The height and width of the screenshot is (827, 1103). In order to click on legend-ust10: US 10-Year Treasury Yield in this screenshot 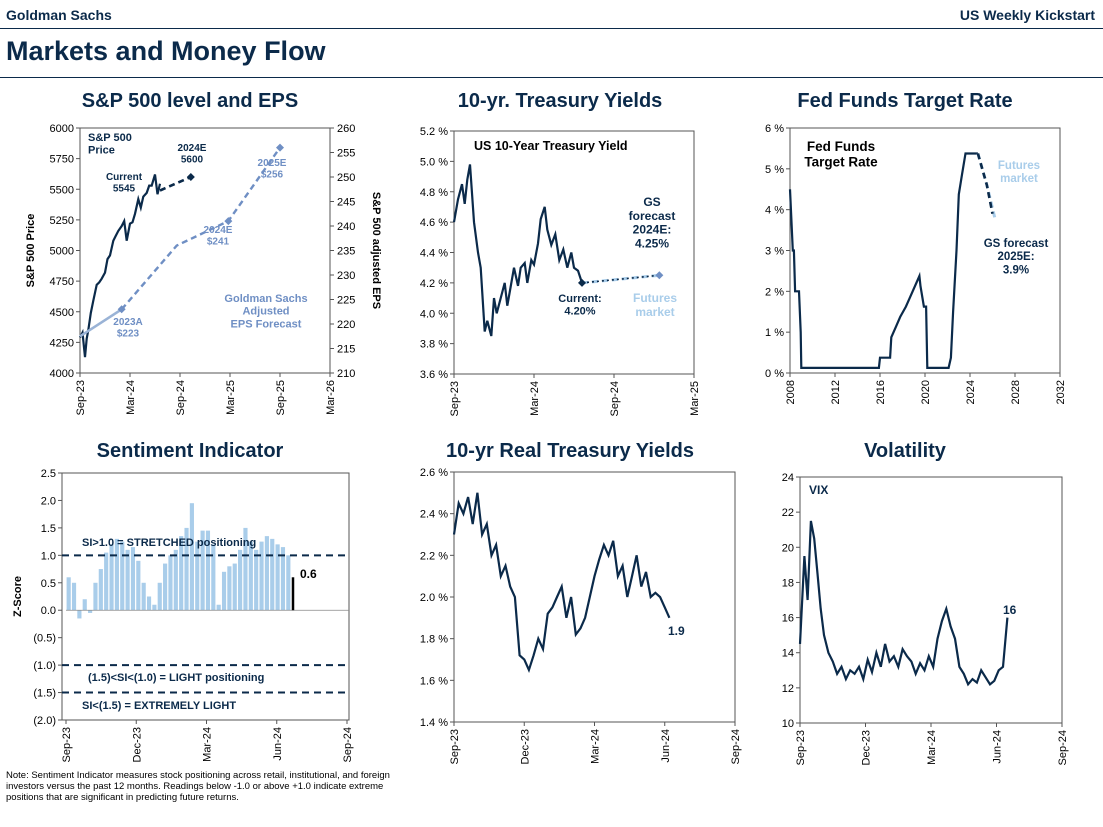, I will do `click(551, 146)`.